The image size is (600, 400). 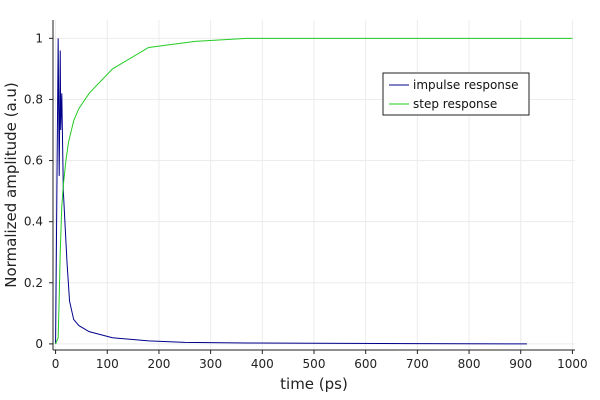 I want to click on x-tick-label: 1000, so click(x=572, y=364).